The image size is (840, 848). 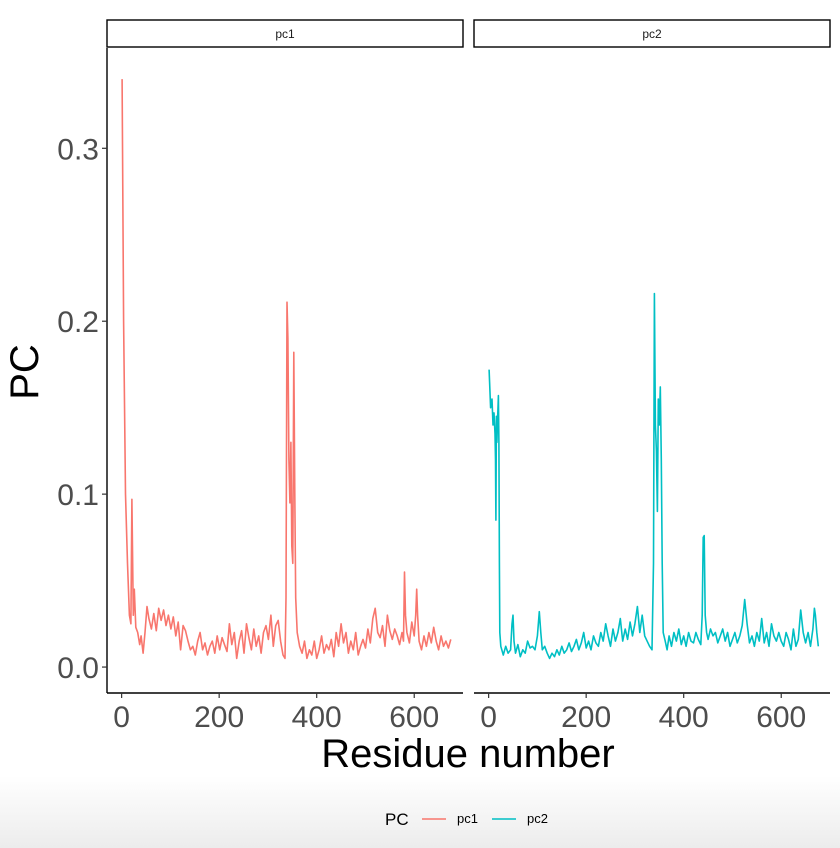 I want to click on y-axis-title: PC, so click(x=25, y=372).